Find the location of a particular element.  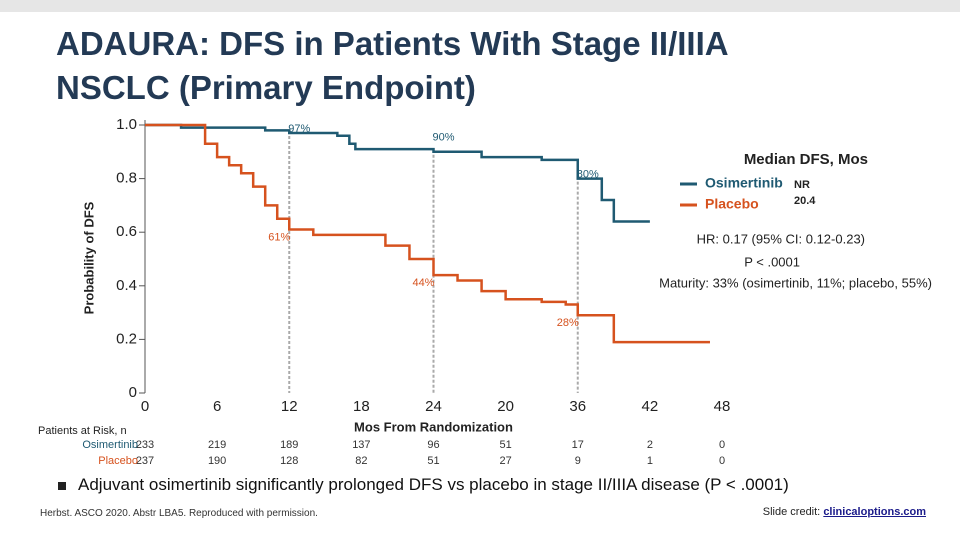

y-tick-label: 1.0 is located at coordinates (126, 124).